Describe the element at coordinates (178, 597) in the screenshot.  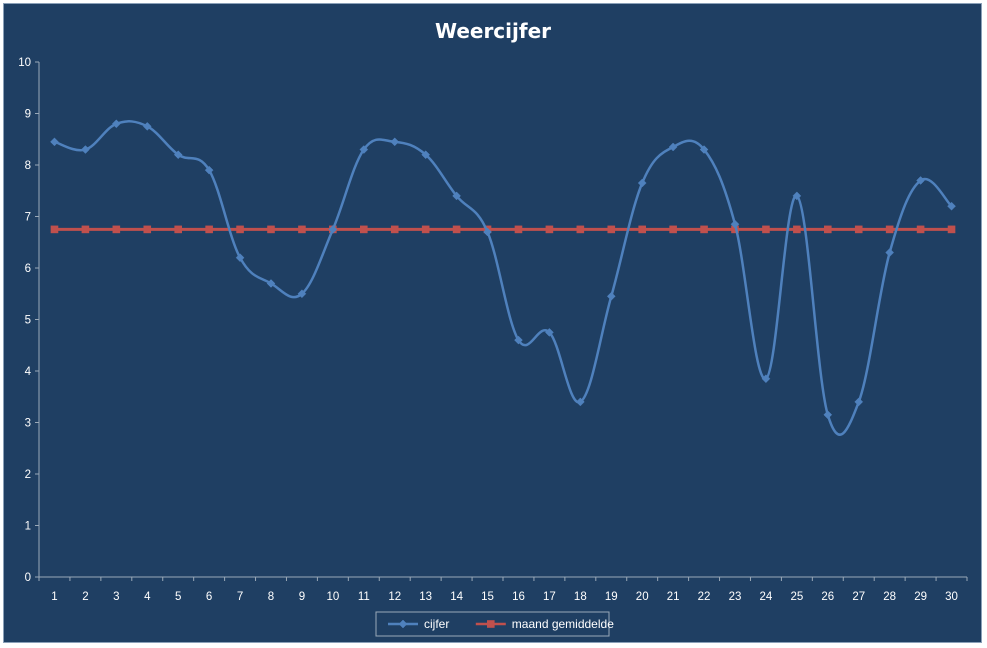
I see `x-tick-label: 5` at that location.